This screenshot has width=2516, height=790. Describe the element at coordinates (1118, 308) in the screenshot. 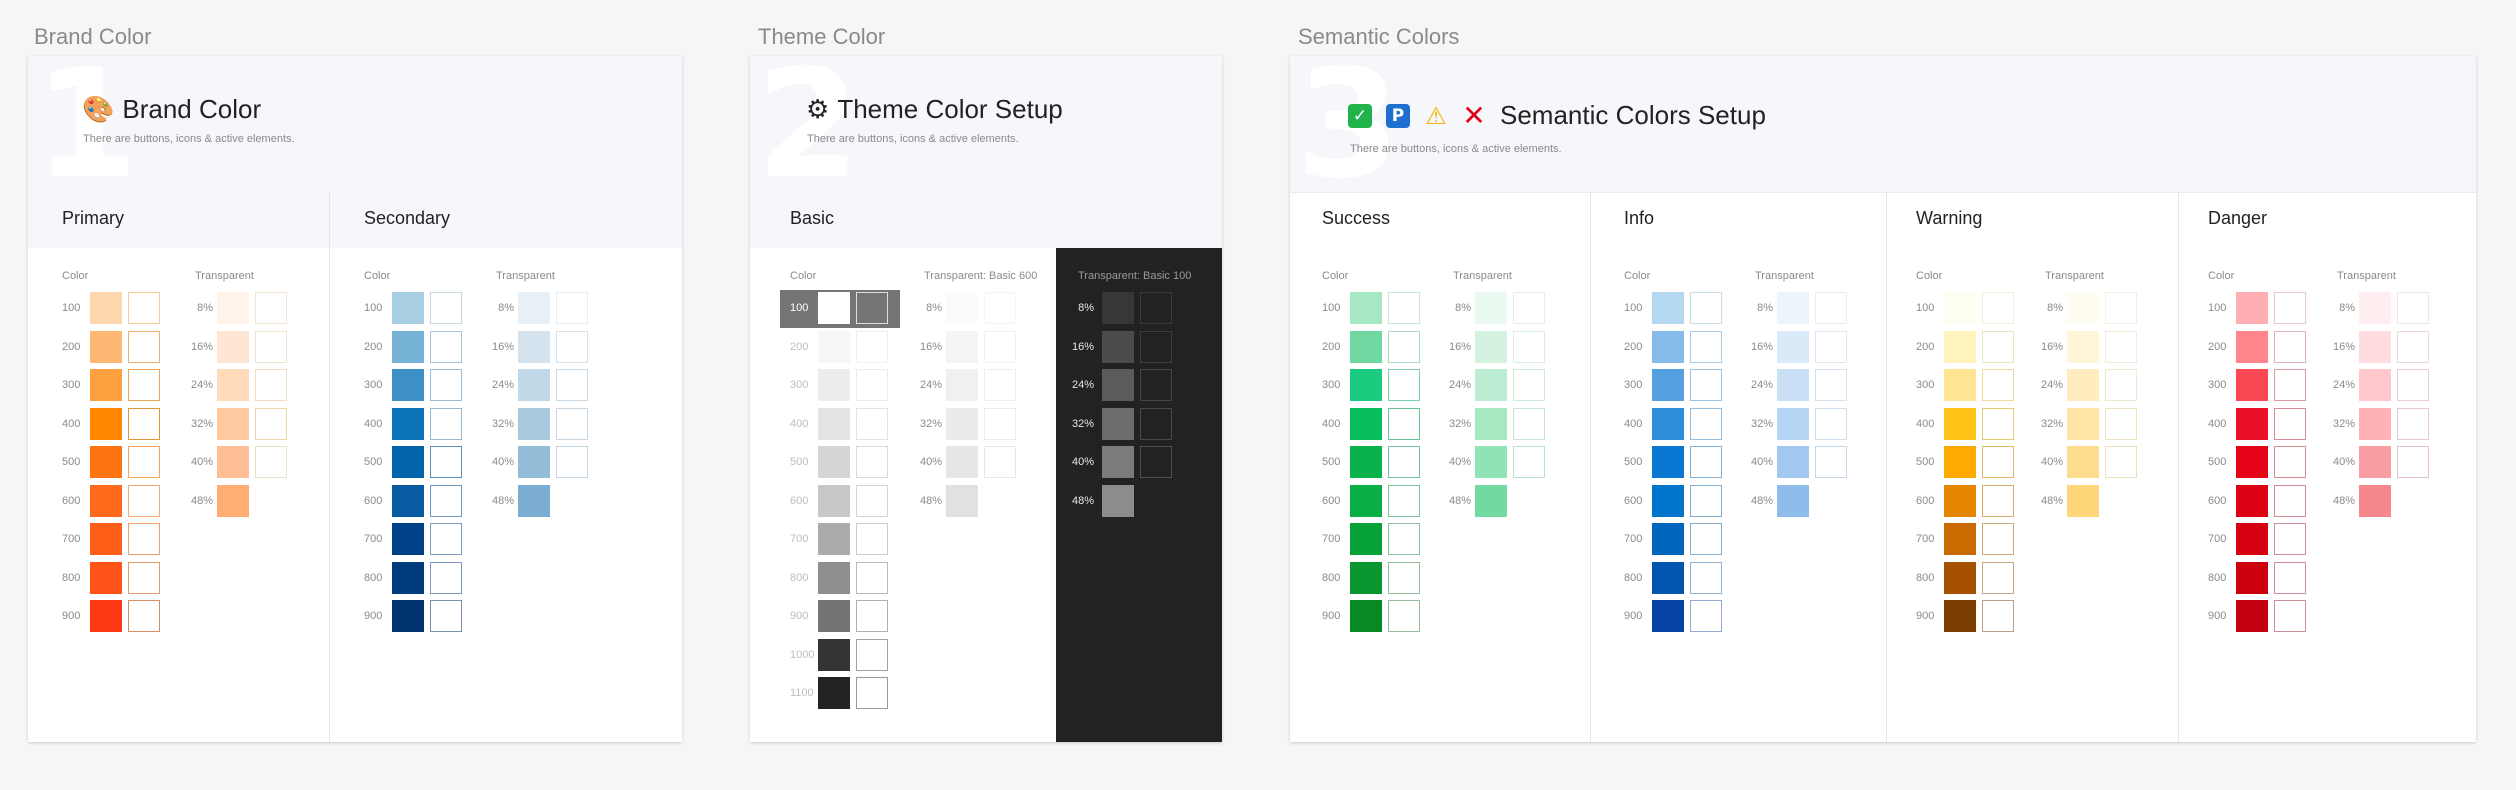

I see `dark-transparent-swatch-8%` at that location.